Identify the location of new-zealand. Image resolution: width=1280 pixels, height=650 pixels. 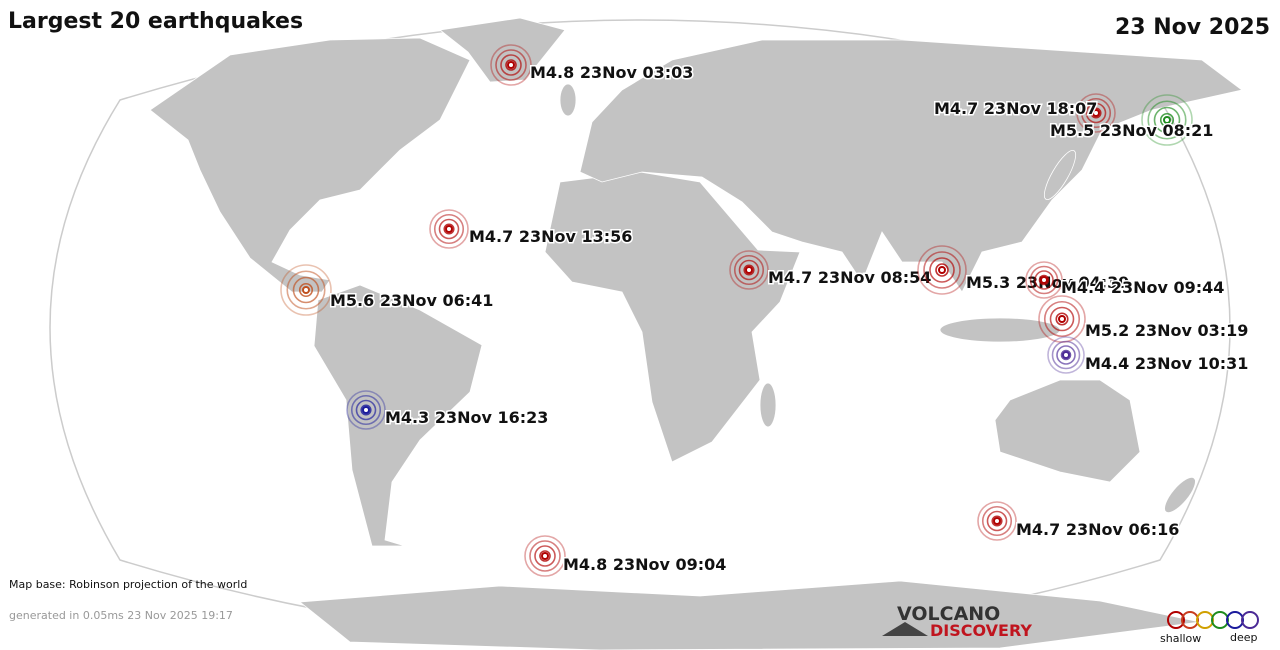
(1180, 495).